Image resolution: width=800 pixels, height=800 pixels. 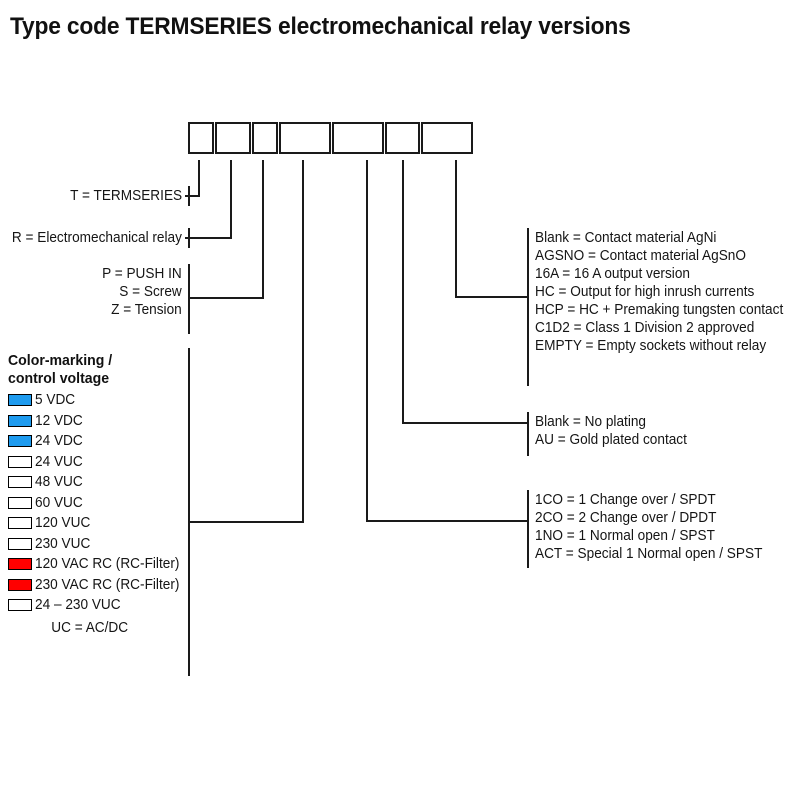 What do you see at coordinates (63, 543) in the screenshot?
I see `legend-label: 230 VUC` at bounding box center [63, 543].